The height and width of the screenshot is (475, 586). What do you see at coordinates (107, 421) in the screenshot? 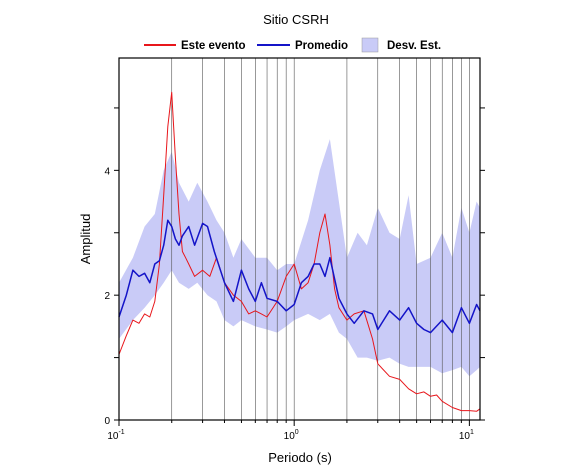
I see `y-tick-label: 0` at bounding box center [107, 421].